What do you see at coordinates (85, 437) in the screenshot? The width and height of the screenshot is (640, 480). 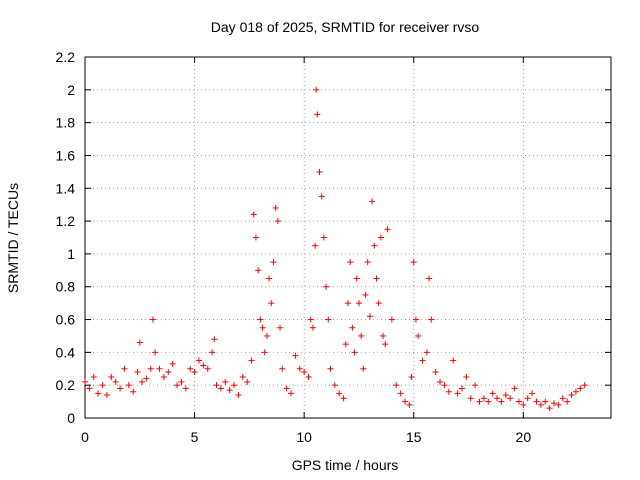 I see `x-tick-label: 0` at bounding box center [85, 437].